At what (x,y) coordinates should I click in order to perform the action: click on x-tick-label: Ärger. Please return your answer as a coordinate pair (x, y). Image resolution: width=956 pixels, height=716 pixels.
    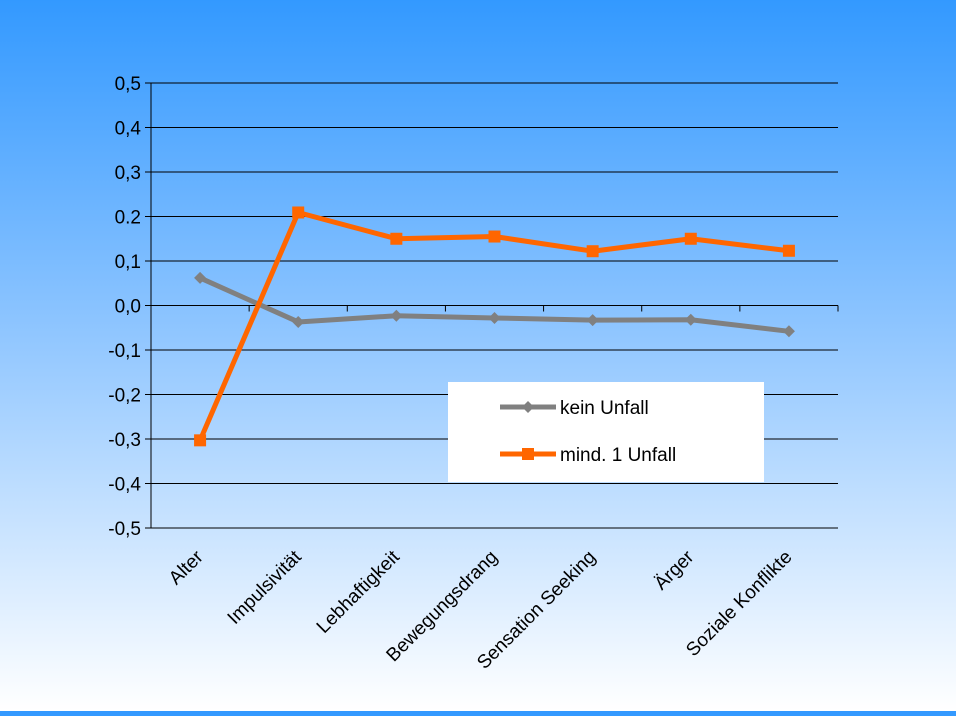
    Looking at the image, I should click on (675, 570).